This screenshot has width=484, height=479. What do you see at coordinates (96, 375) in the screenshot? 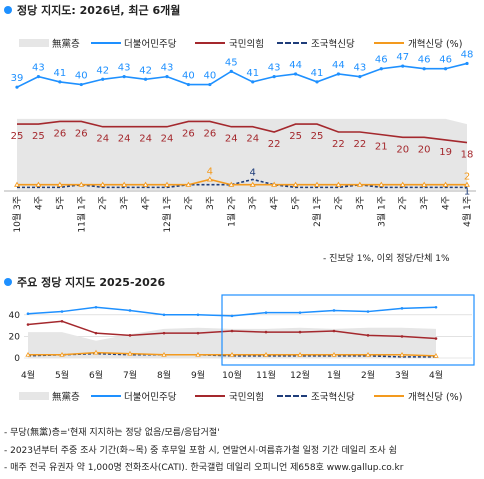
I see `x-tick-label: 6월` at bounding box center [96, 375].